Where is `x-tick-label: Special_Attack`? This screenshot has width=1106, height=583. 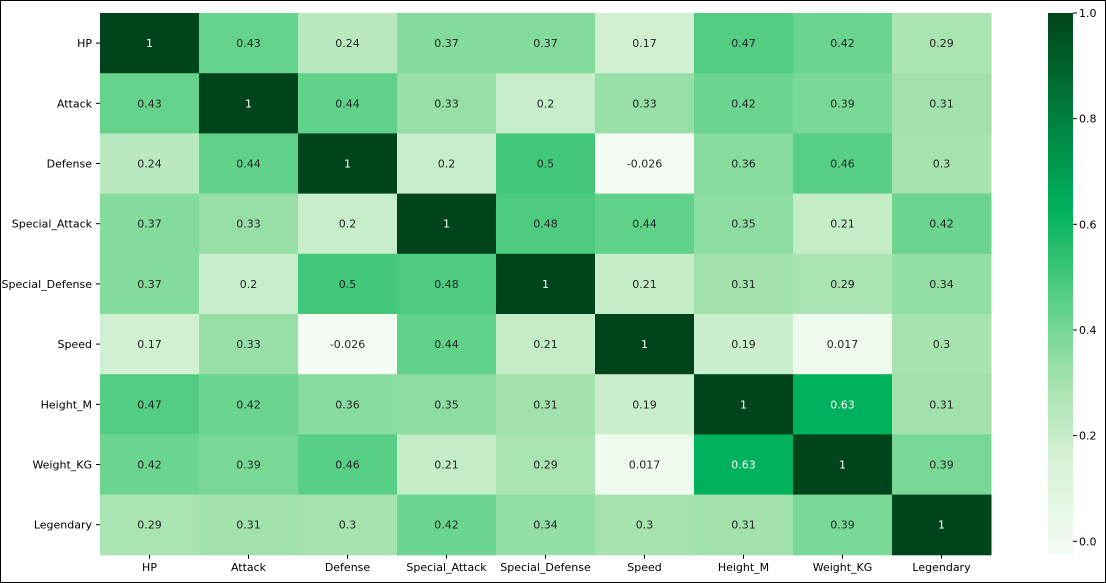 x-tick-label: Special_Attack is located at coordinates (446, 567).